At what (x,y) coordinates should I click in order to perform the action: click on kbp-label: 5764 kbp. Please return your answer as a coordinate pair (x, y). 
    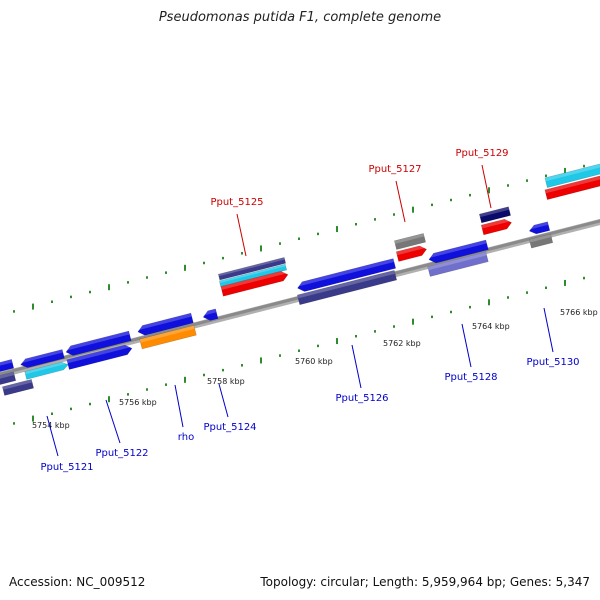
    Looking at the image, I should click on (491, 326).